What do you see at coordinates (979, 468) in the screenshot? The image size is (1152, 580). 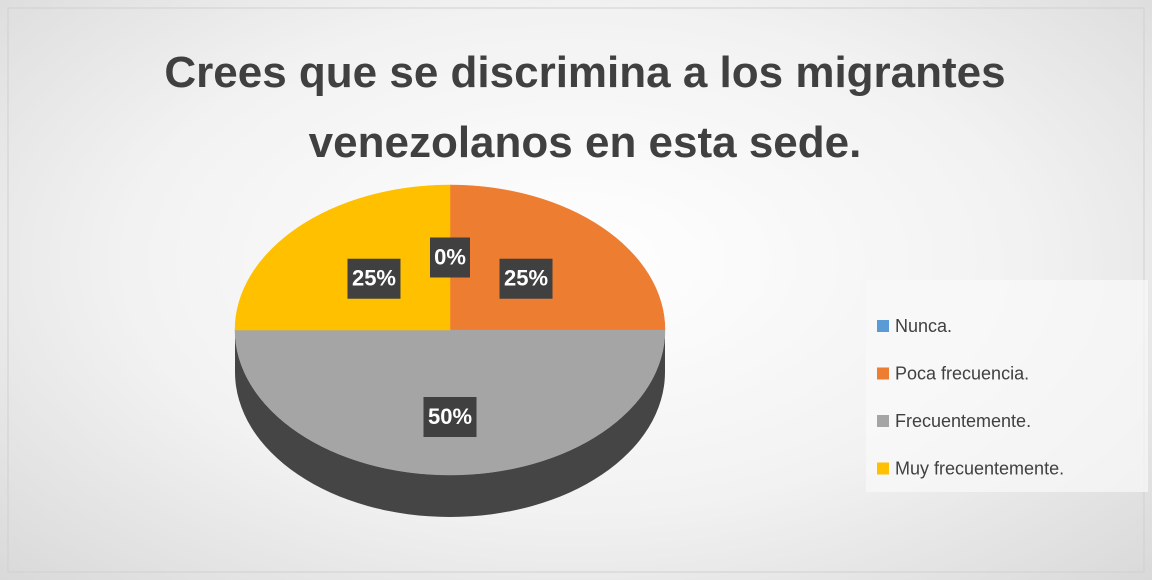 I see `legend-label: Muy frecuentemente.` at bounding box center [979, 468].